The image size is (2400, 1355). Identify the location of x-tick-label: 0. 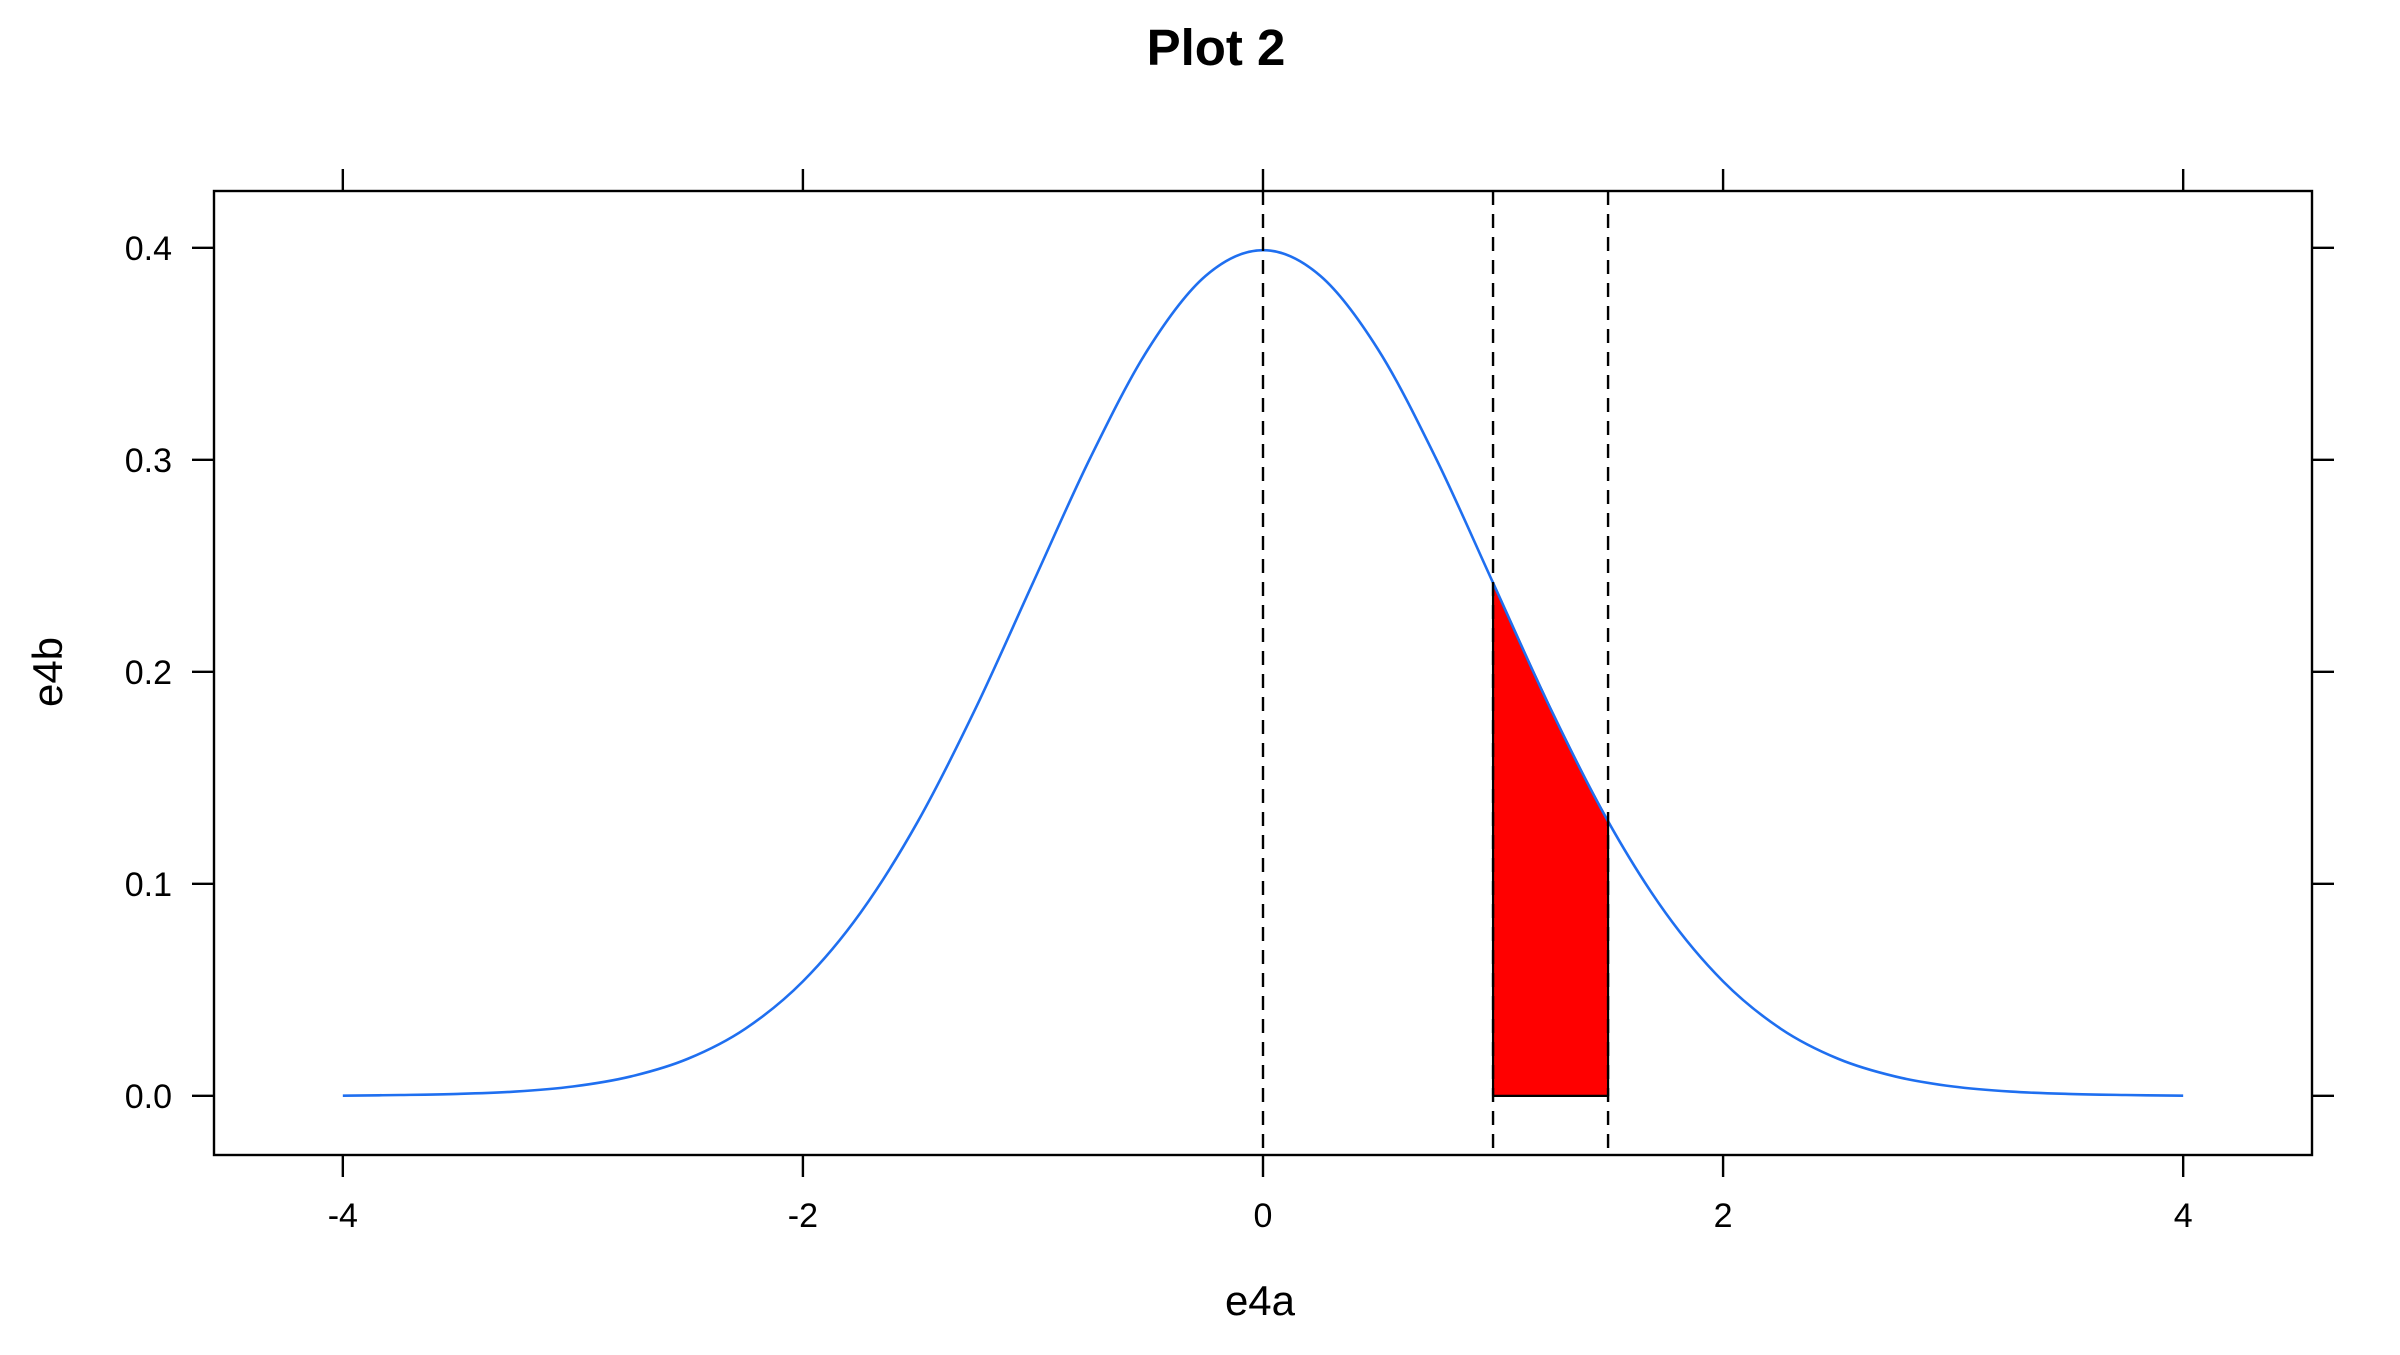
(1263, 1216).